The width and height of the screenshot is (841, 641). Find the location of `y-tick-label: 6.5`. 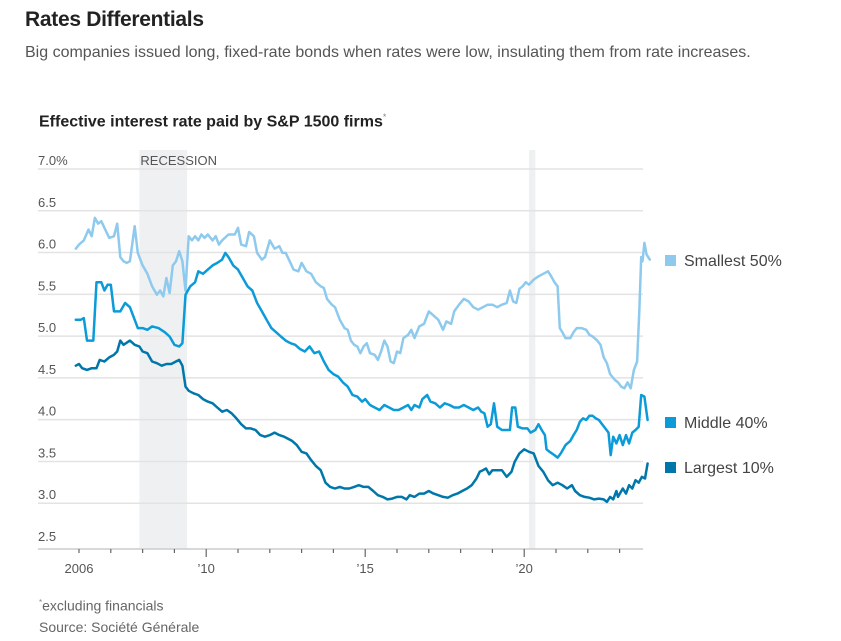

y-tick-label: 6.5 is located at coordinates (47, 202).